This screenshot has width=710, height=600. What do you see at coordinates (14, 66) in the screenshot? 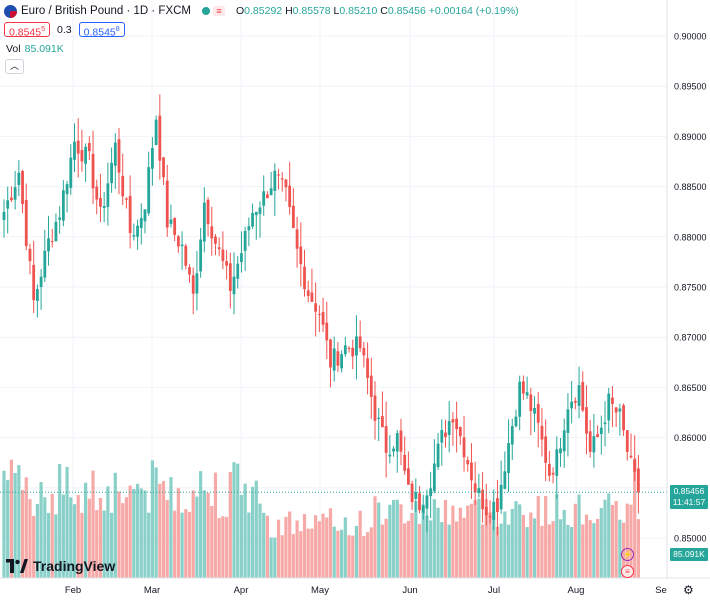
I see `collapse-legend-button: ︿` at bounding box center [14, 66].